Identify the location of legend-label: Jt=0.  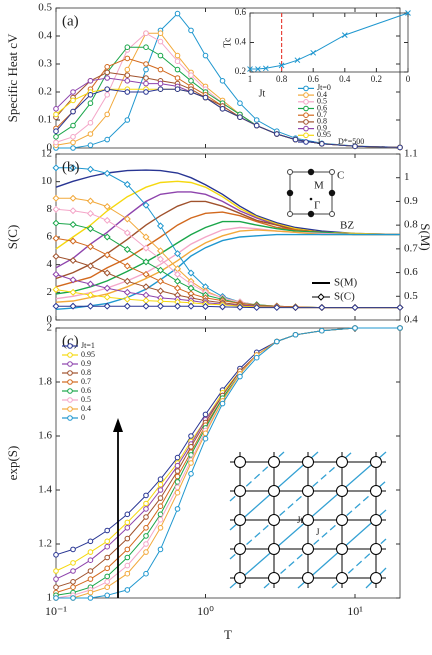
(324, 87).